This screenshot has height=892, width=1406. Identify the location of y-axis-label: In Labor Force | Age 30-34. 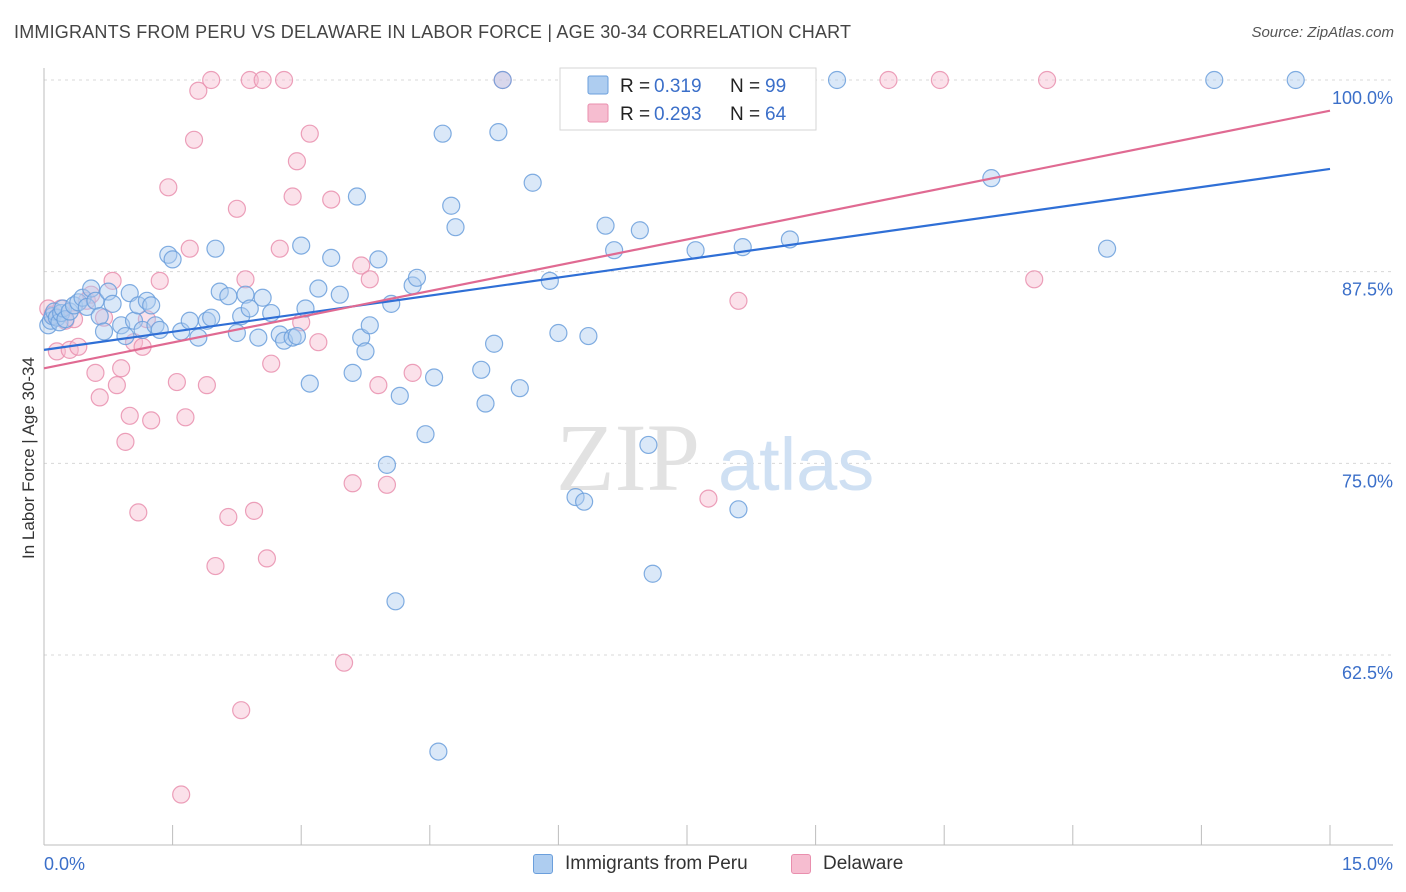
(28, 458).